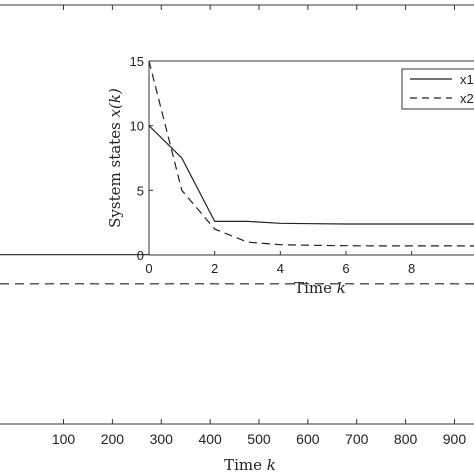 Image resolution: width=474 pixels, height=474 pixels. Describe the element at coordinates (137, 126) in the screenshot. I see `inset-y-tick-label-2: 10` at that location.